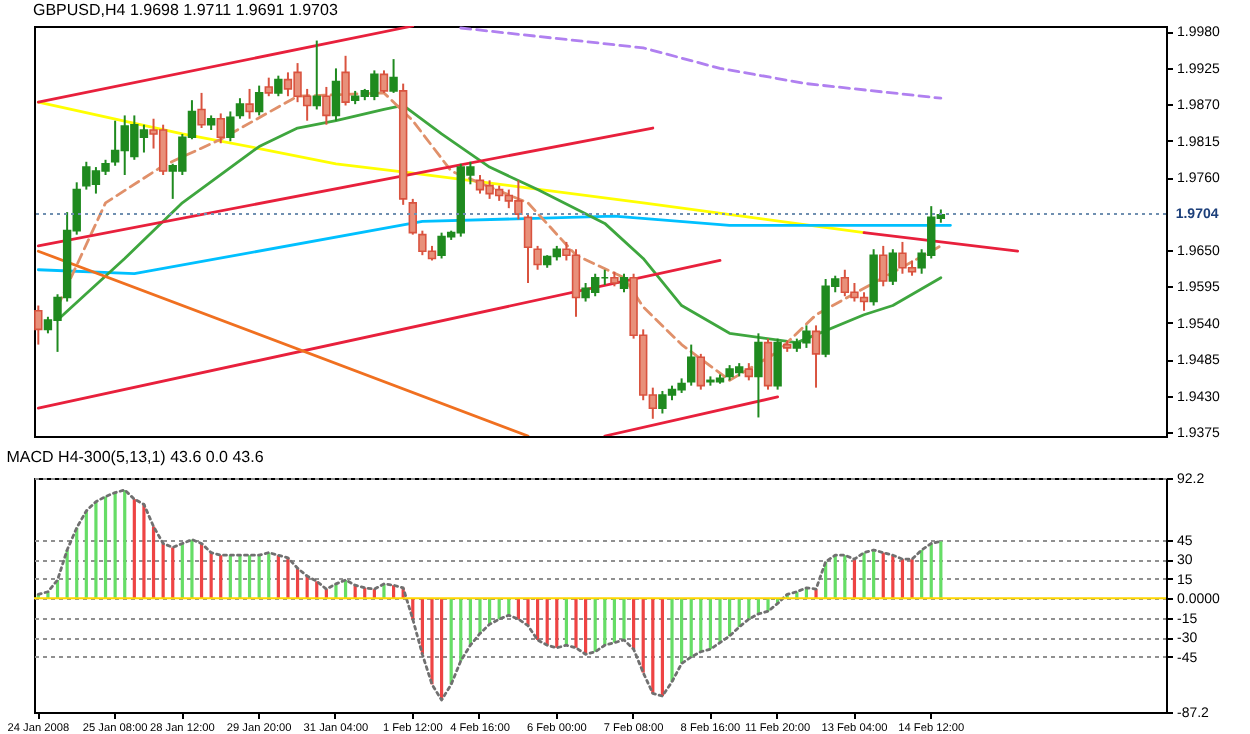 Image resolution: width=1250 pixels, height=734 pixels. Describe the element at coordinates (135, 457) in the screenshot. I see `chart-title: MACD H4-300(5,13,1) 43.6 0.0 43.6` at that location.